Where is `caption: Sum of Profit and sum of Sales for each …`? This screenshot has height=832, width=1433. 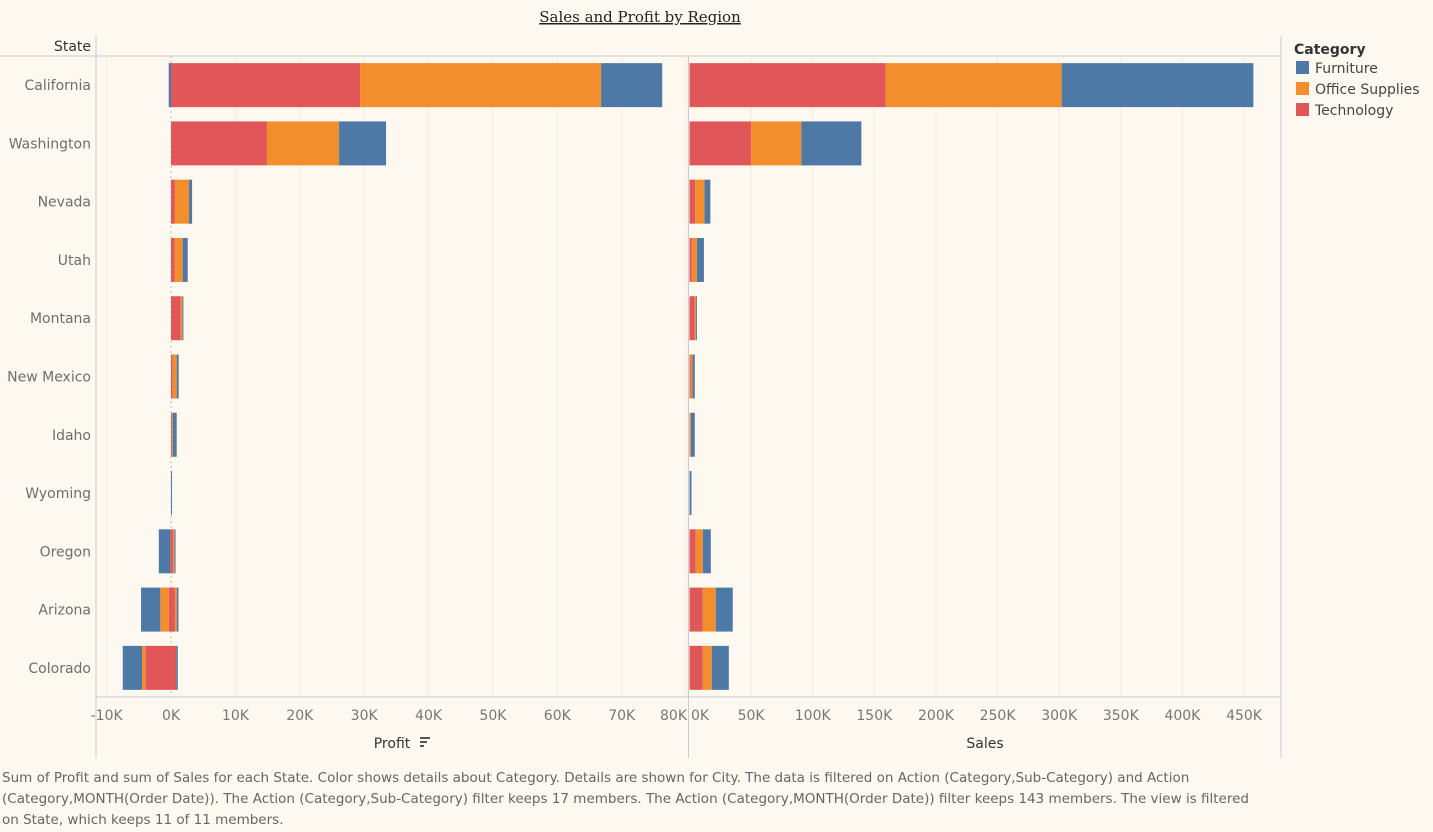
caption: Sum of Profit and sum of Sales for each … is located at coordinates (625, 799).